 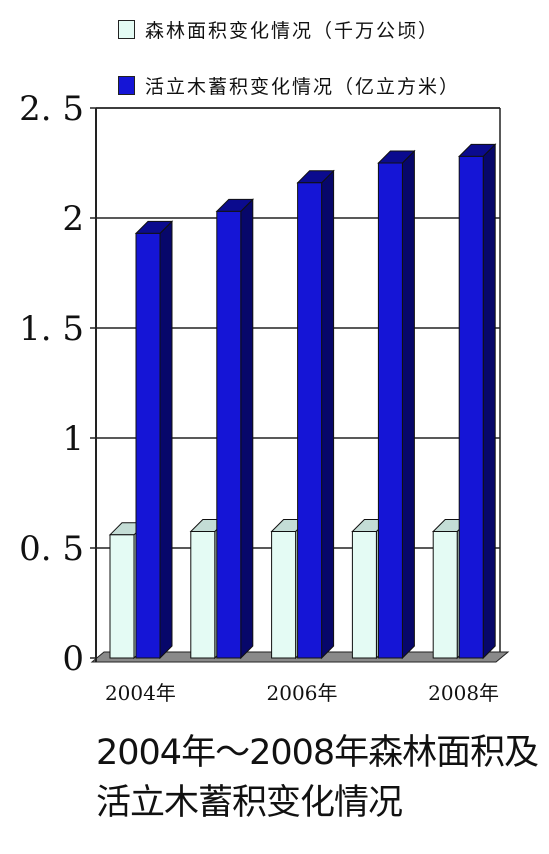 What do you see at coordinates (73, 659) in the screenshot?
I see `y-tick-label: 0` at bounding box center [73, 659].